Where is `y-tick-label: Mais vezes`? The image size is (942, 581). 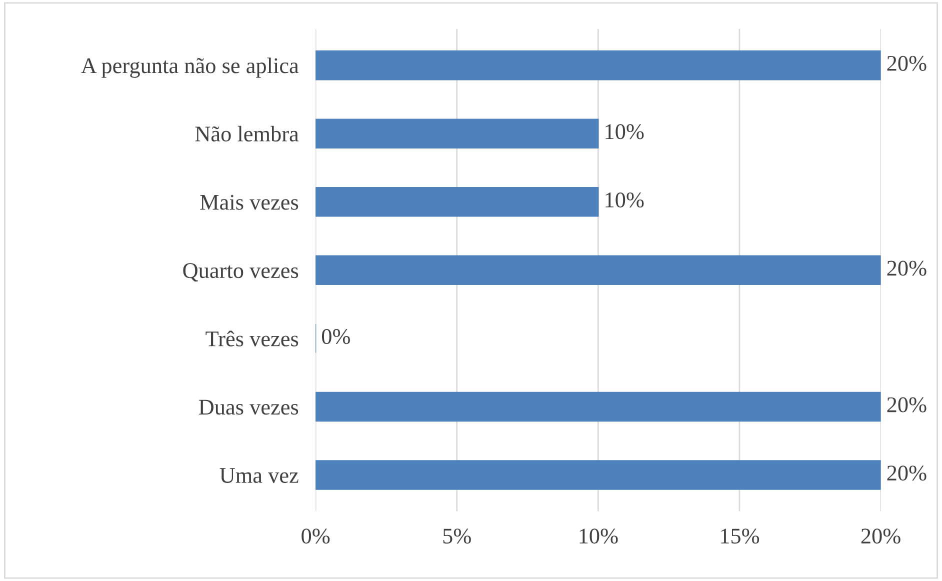 y-tick-label: Mais vezes is located at coordinates (249, 202).